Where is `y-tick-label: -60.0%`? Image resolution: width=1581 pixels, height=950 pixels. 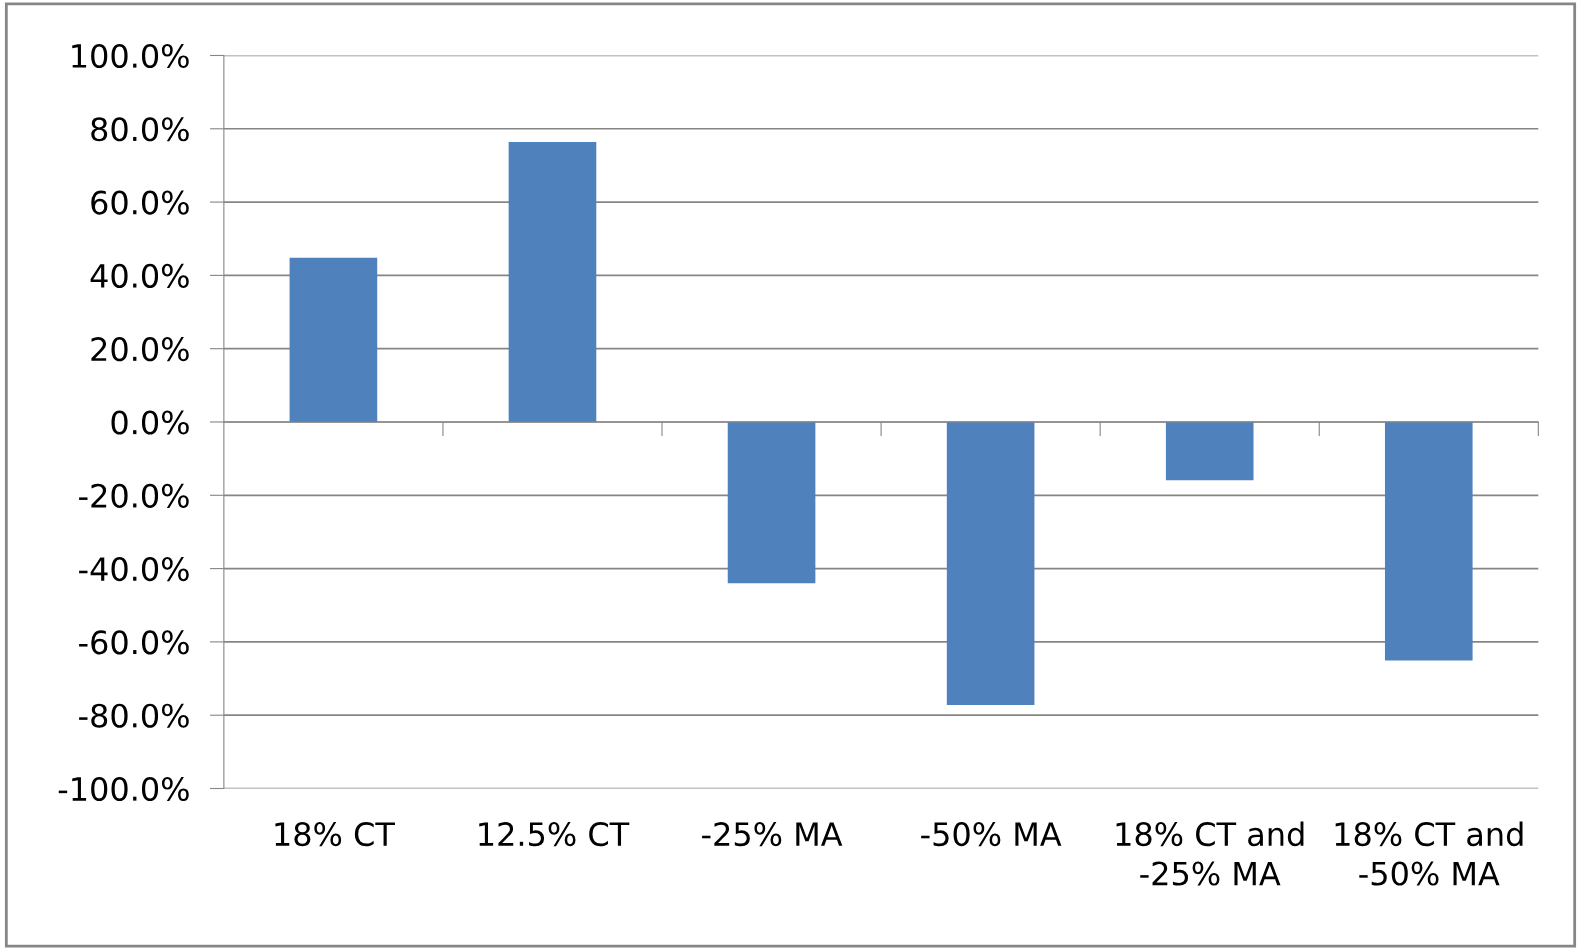 y-tick-label: -60.0% is located at coordinates (134, 642).